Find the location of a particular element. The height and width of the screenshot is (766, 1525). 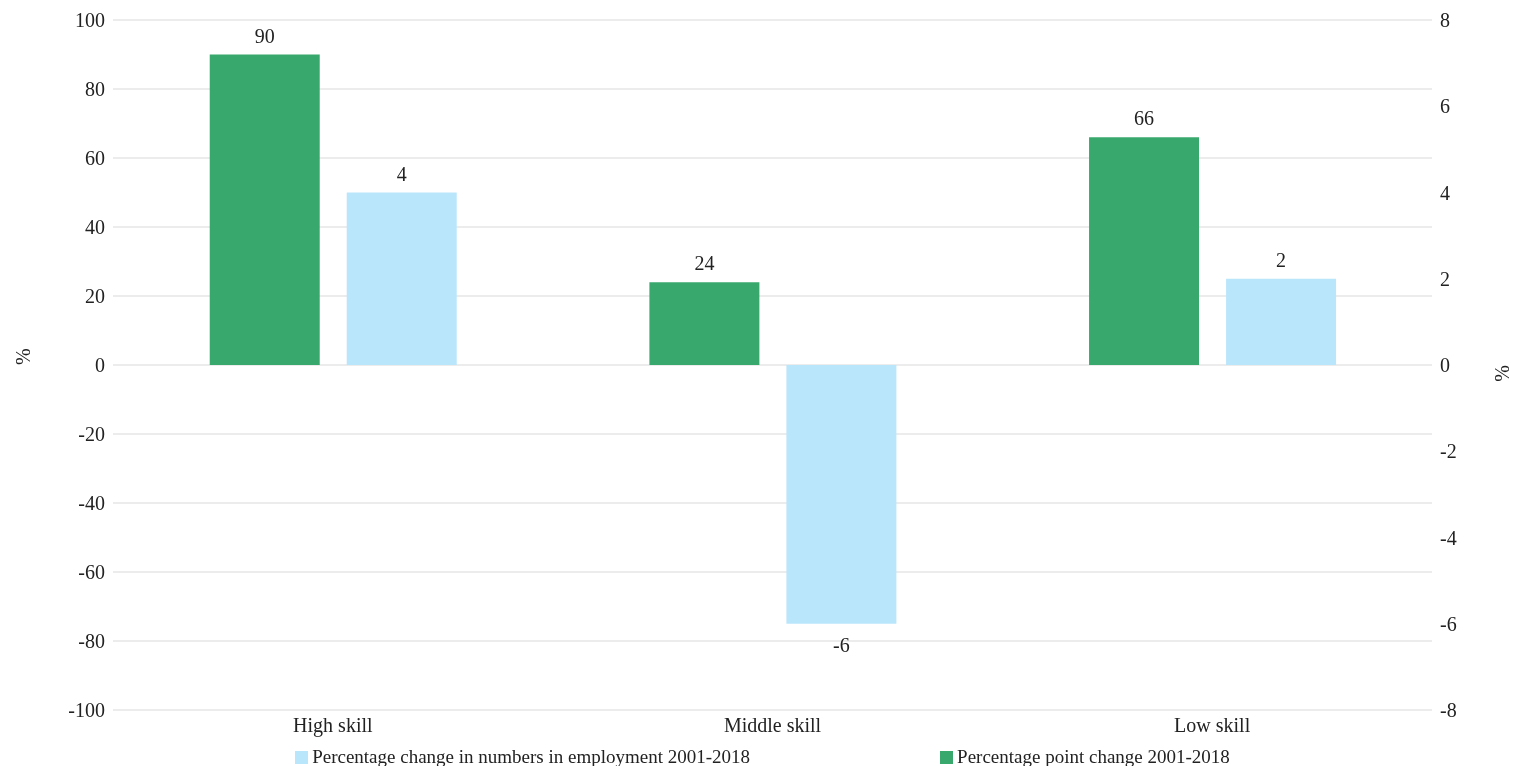

y2-tick-label: 0 is located at coordinates (1445, 365).